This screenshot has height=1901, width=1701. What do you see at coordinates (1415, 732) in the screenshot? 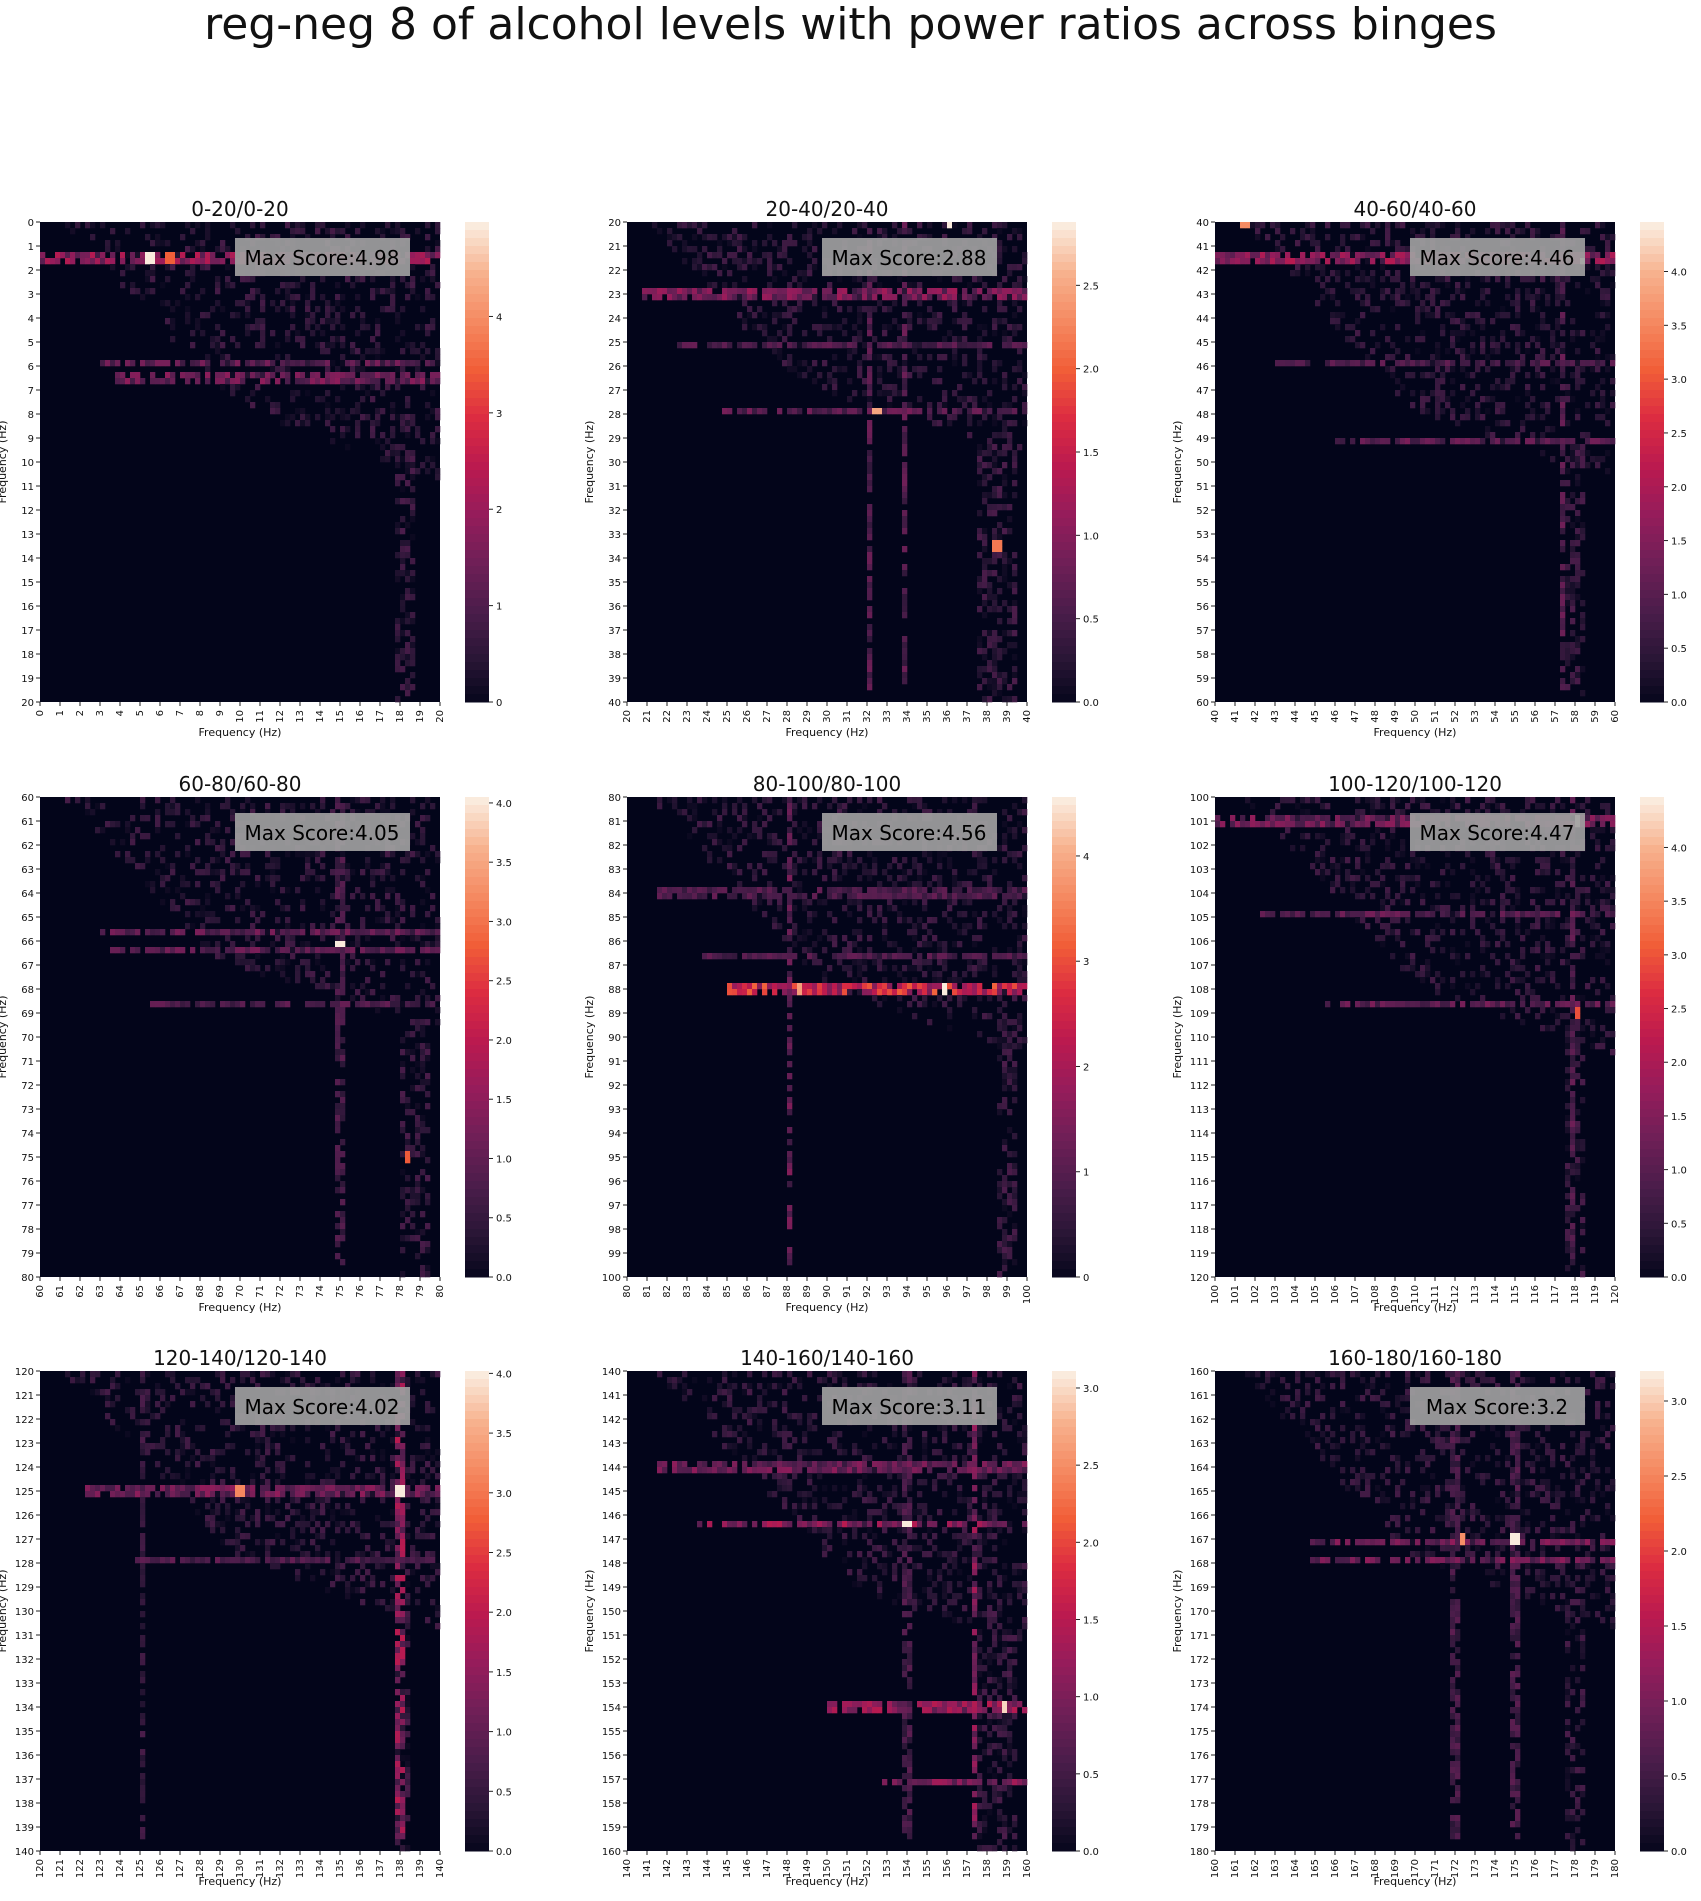
I see `x-axis-label: Frequency (Hz)` at bounding box center [1415, 732].